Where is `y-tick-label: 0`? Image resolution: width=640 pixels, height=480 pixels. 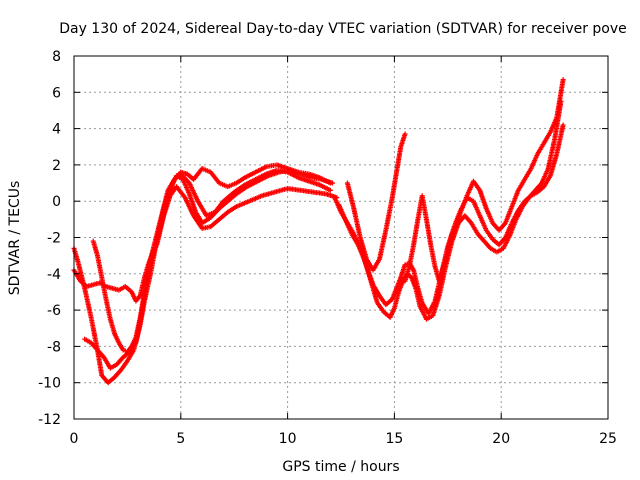 y-tick-label: 0 is located at coordinates (56, 202).